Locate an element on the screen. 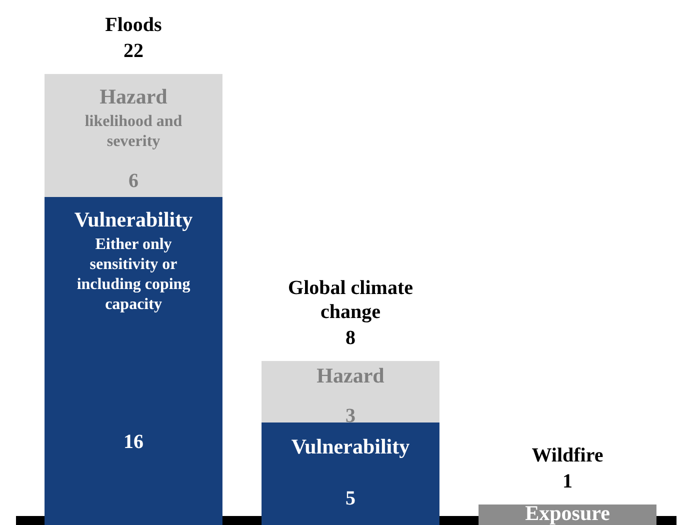 The height and width of the screenshot is (525, 696). data-label: 3 is located at coordinates (351, 416).